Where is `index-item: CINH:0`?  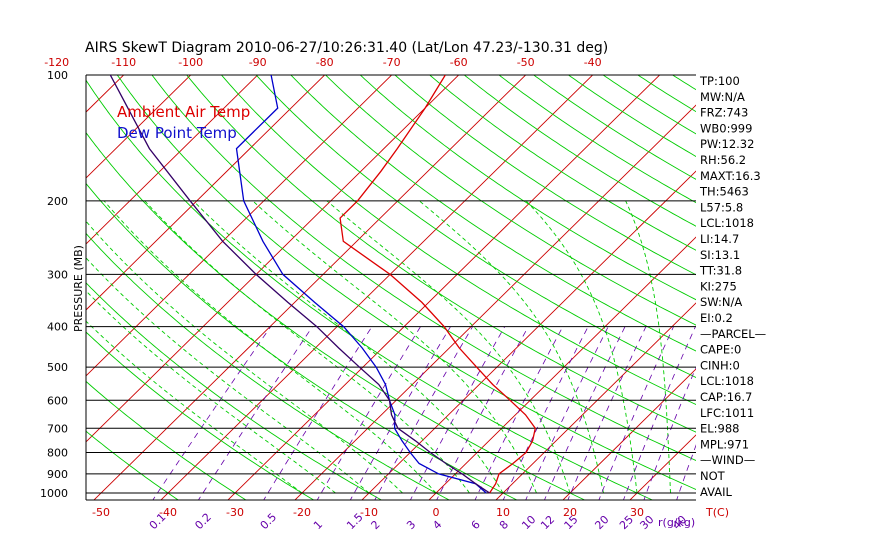 index-item: CINH:0 is located at coordinates (720, 365).